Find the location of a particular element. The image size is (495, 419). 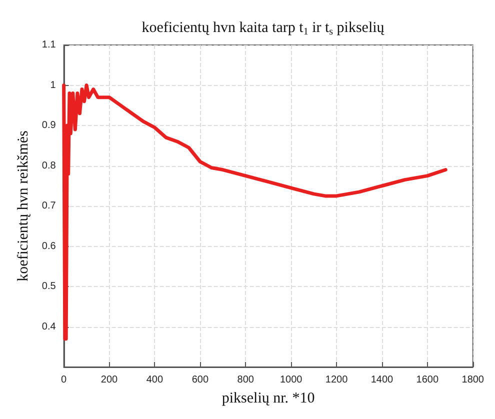

x-tick-label: 1400 is located at coordinates (382, 380).